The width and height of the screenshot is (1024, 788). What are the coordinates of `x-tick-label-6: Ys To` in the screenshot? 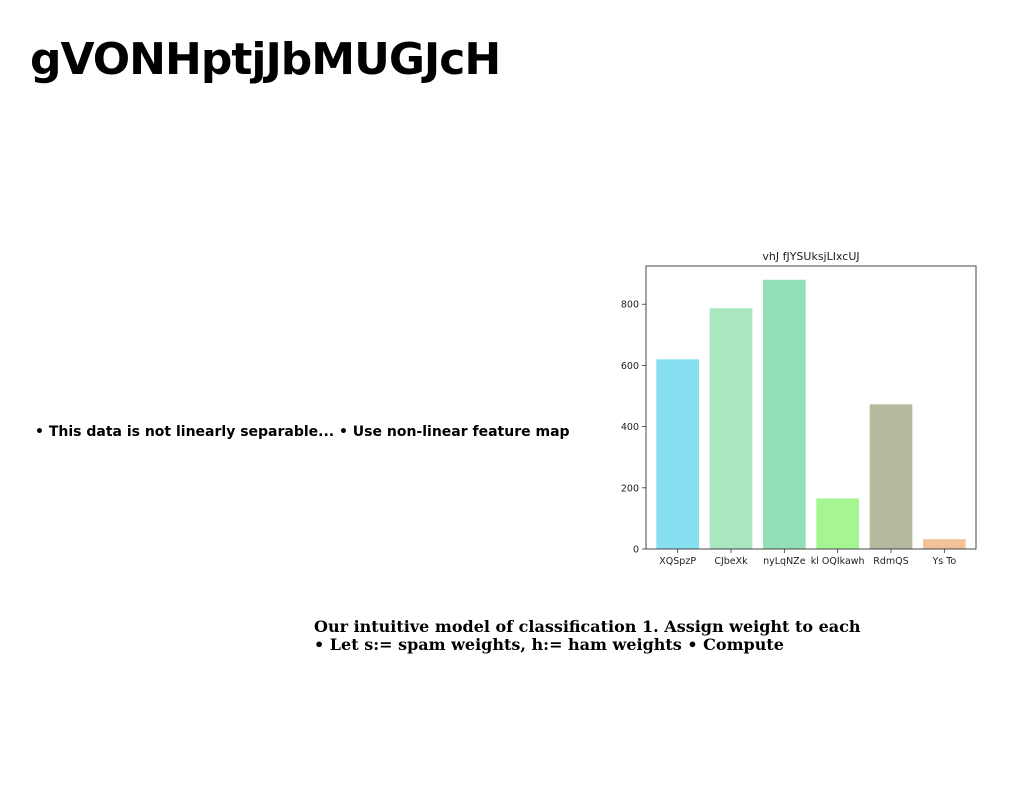 It's located at (943, 561).